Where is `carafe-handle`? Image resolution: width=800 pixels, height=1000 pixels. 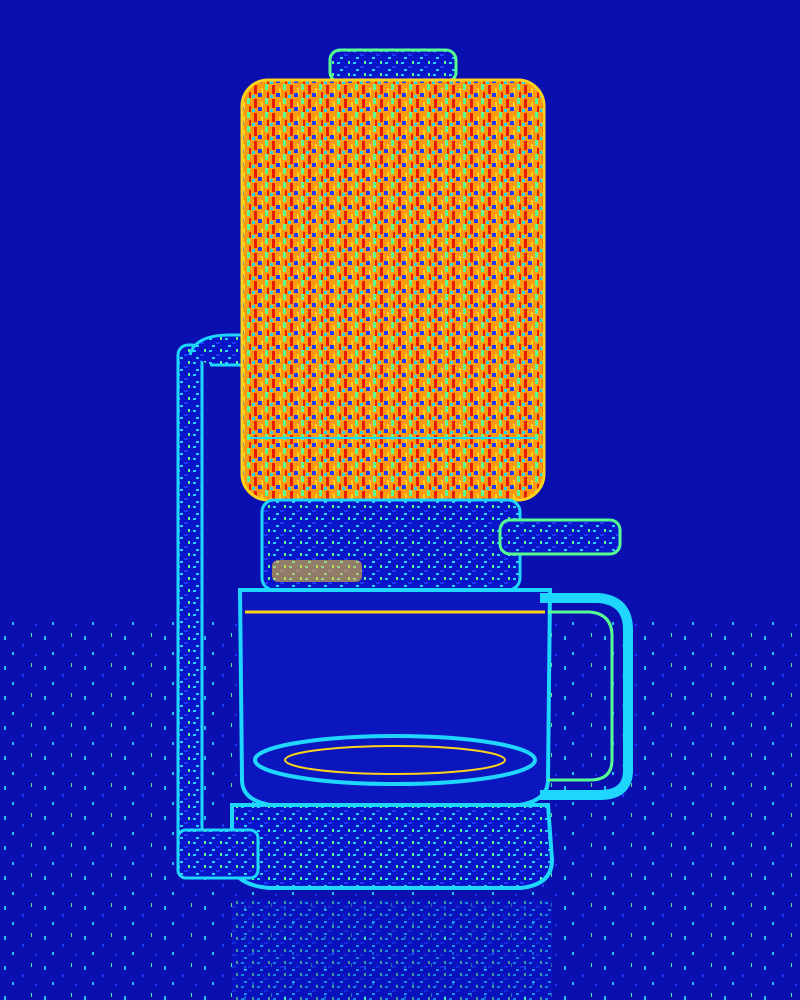
carafe-handle is located at coordinates (586, 696).